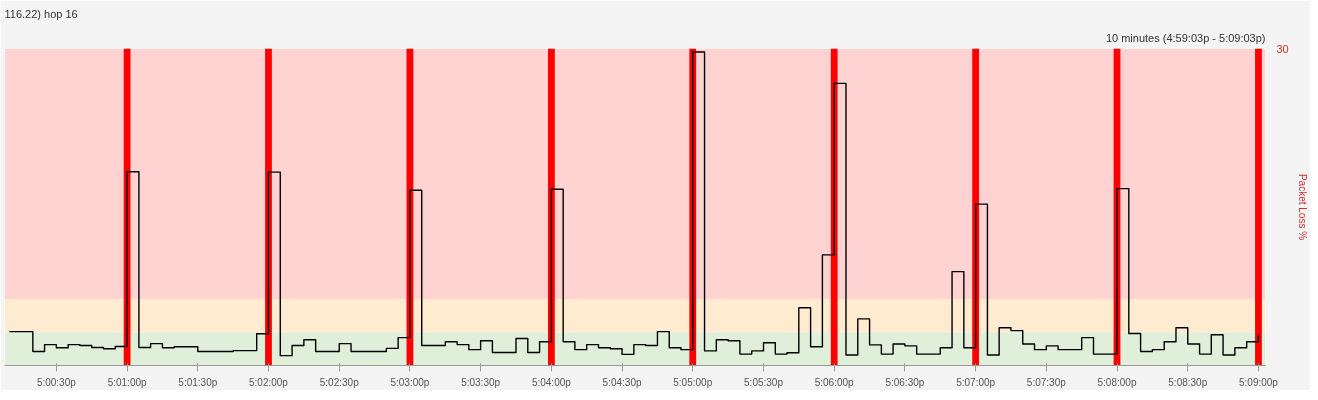  What do you see at coordinates (339, 382) in the screenshot?
I see `x-tick-label: 5:02:30p` at bounding box center [339, 382].